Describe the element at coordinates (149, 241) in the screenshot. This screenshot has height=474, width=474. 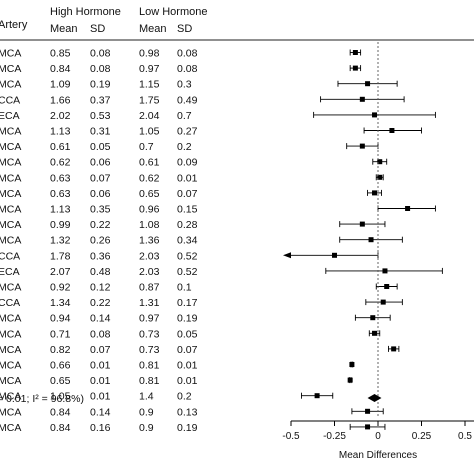
I see `low-mean-value: 1.36` at that location.